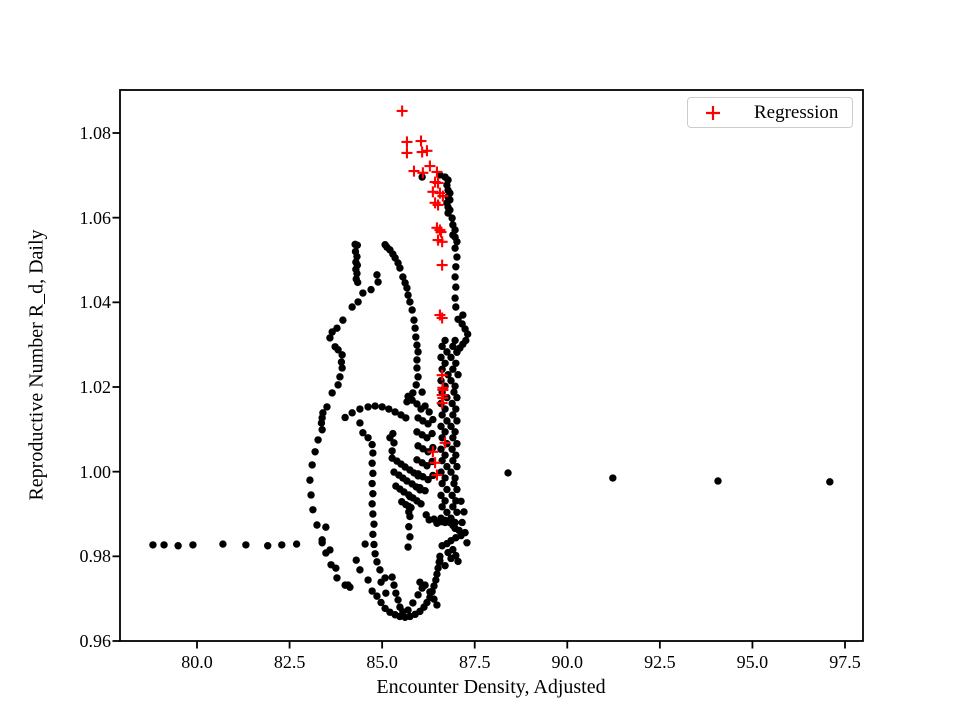 This screenshot has width=960, height=720. What do you see at coordinates (752, 662) in the screenshot?
I see `x-tick-label: 95.0` at bounding box center [752, 662].